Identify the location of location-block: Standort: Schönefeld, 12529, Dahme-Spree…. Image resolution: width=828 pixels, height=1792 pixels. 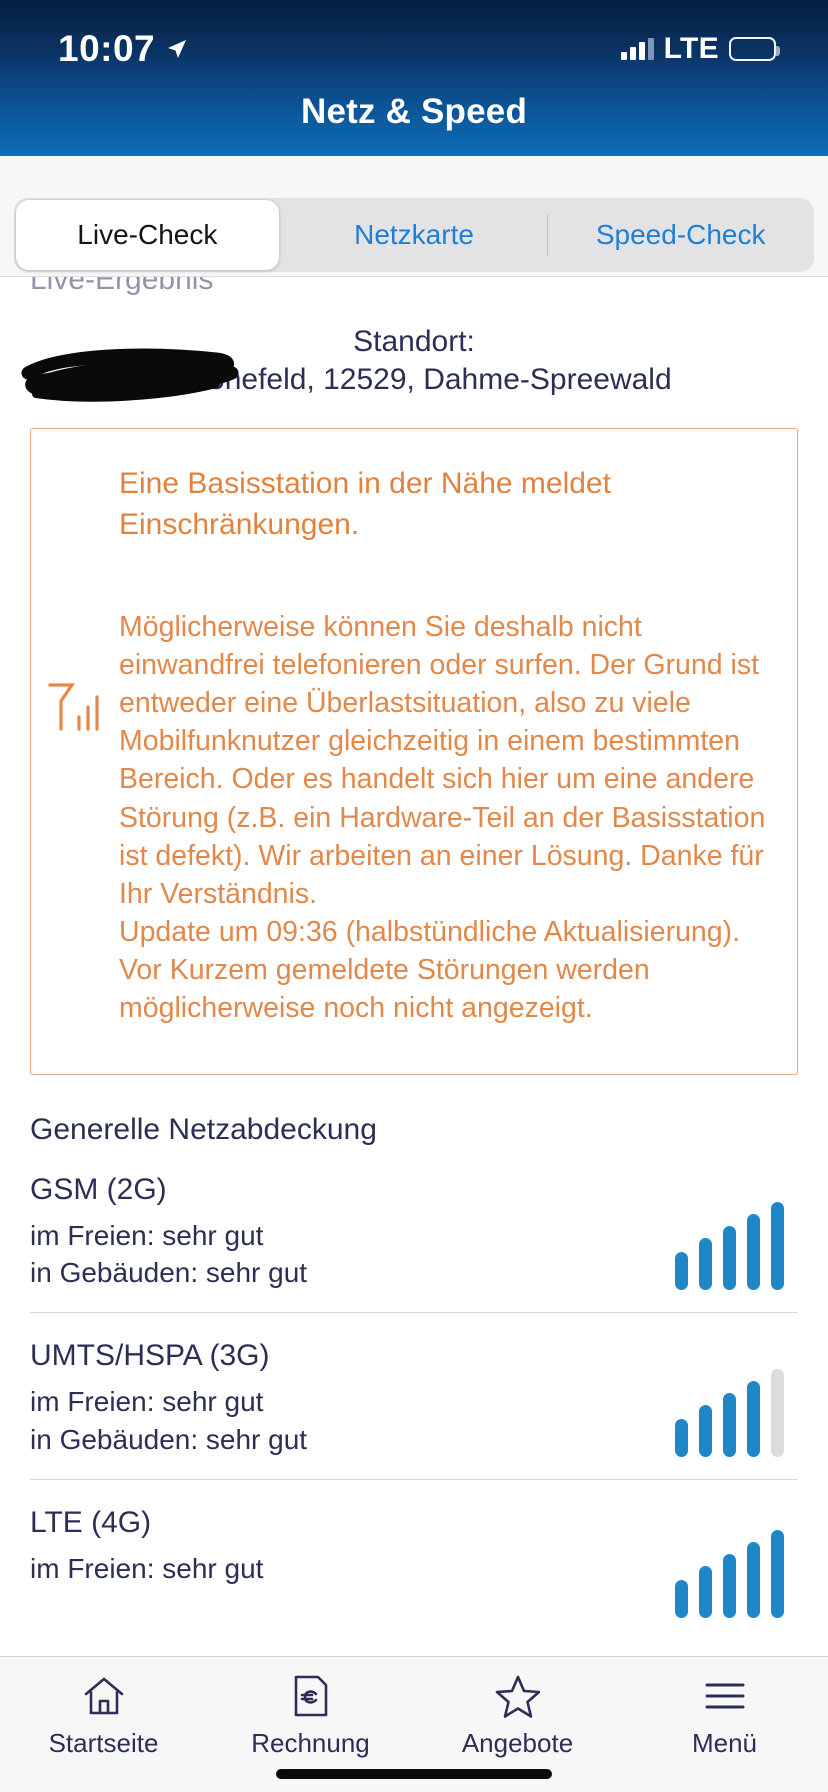
(414, 361).